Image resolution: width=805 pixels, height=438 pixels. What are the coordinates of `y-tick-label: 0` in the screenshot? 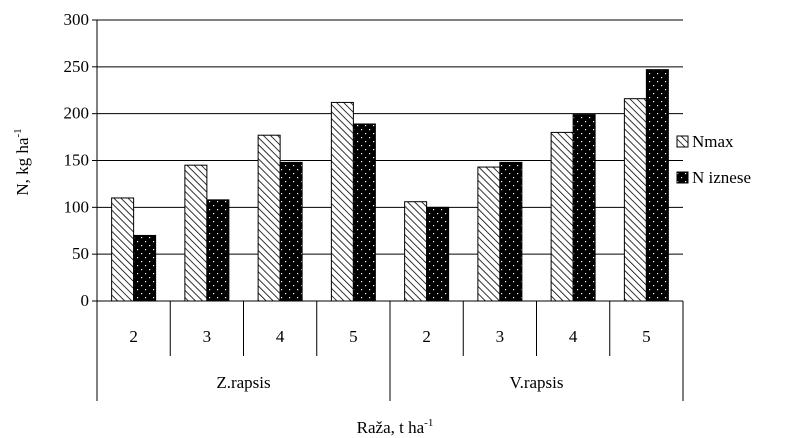 It's located at (85, 300).